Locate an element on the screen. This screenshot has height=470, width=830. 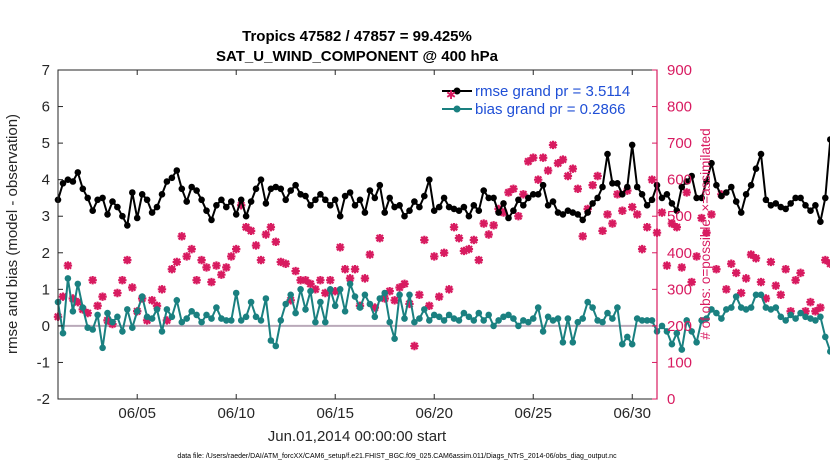
y-tick-label: 3 is located at coordinates (46, 216).